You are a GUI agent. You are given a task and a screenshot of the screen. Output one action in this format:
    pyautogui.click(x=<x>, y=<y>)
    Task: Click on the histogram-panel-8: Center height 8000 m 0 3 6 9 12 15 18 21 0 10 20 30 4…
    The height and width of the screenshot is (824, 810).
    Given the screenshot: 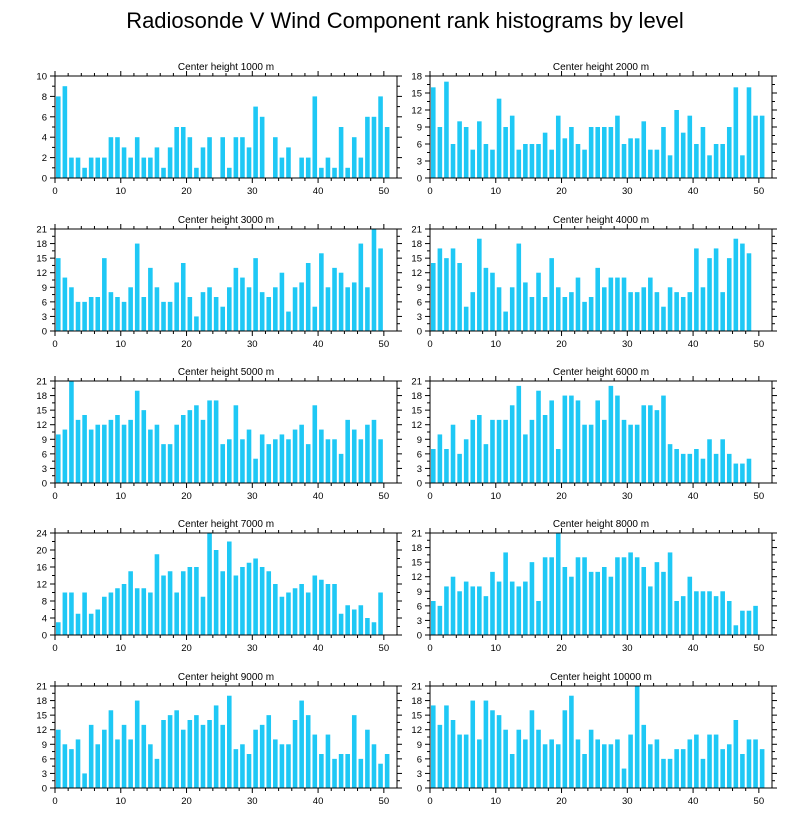 What is the action you would take?
    pyautogui.click(x=594, y=586)
    